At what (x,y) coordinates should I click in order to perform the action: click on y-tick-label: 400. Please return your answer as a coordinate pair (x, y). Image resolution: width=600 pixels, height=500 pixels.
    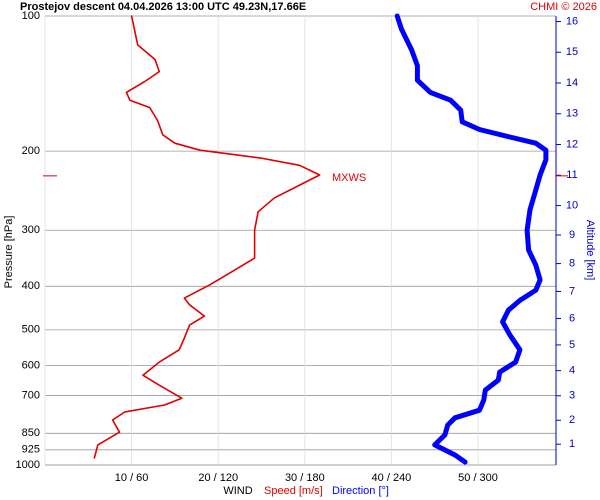
    Looking at the image, I should click on (31, 286).